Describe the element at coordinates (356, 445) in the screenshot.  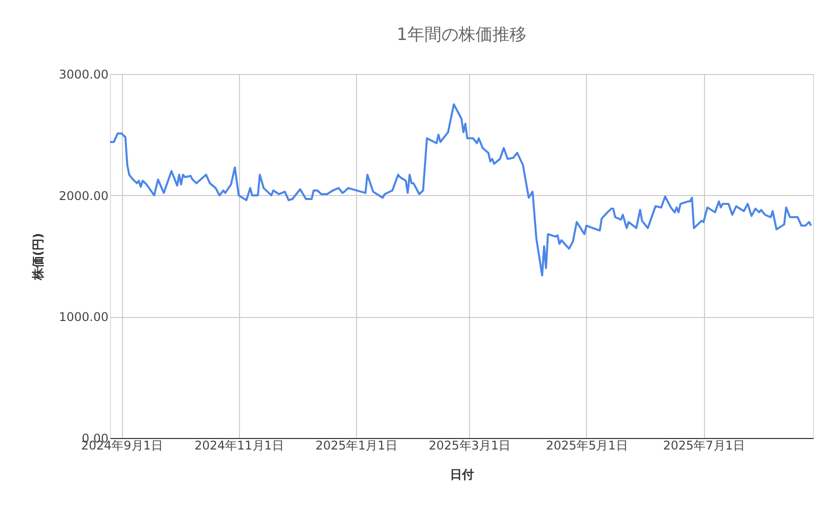
I see `x-tick-label: 2025年1月1日` at that location.